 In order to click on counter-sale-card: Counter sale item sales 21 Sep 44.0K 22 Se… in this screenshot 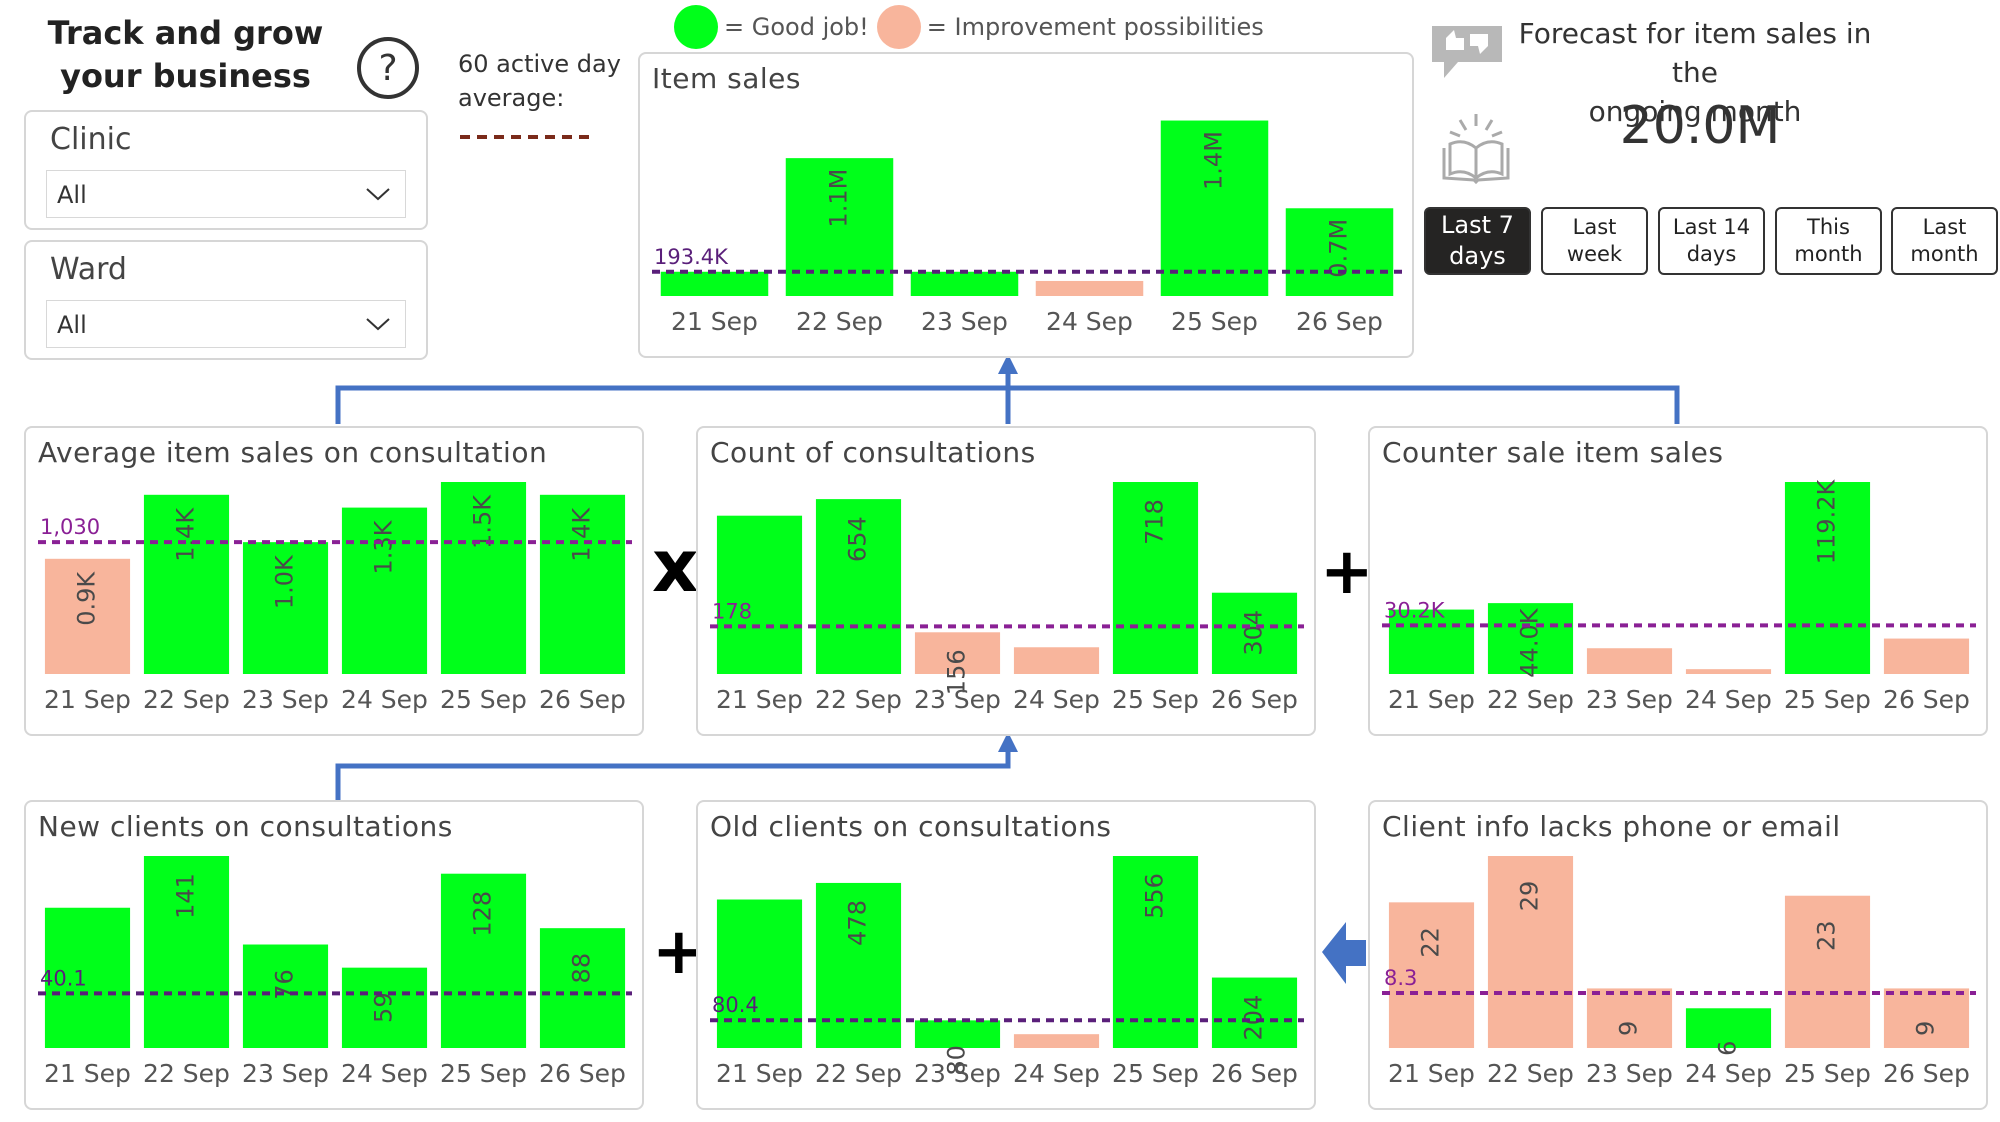, I will do `click(1678, 581)`.